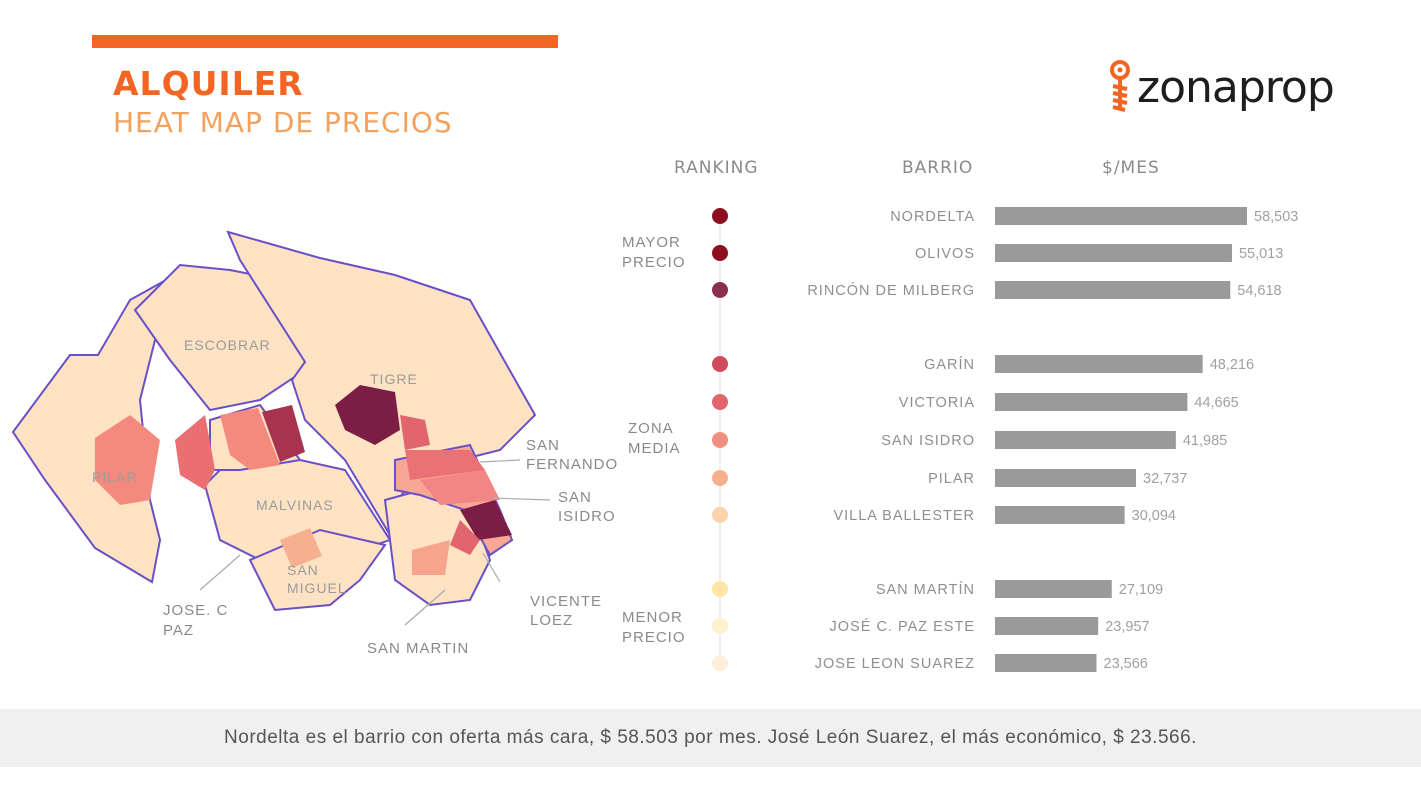  Describe the element at coordinates (283, 433) in the screenshot. I see `map-patch-escobar-wine` at that location.